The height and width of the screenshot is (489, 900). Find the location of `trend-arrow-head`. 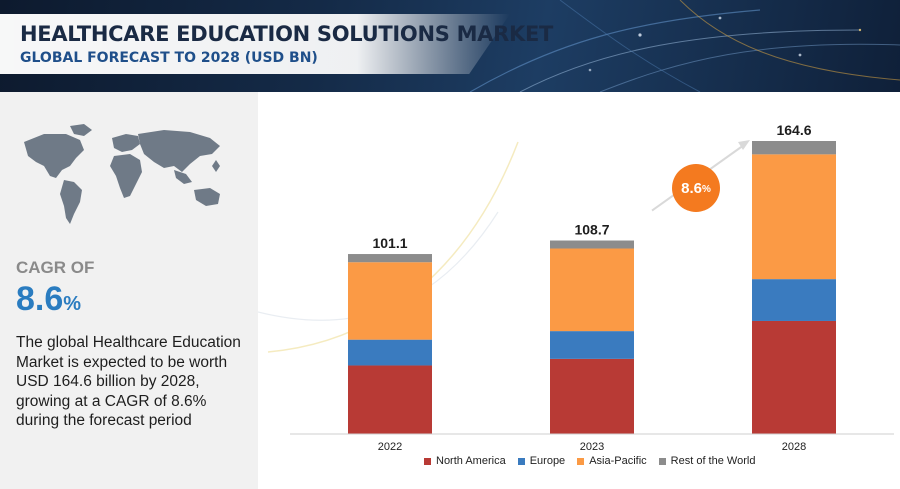

trend-arrow-head is located at coordinates (744, 145).